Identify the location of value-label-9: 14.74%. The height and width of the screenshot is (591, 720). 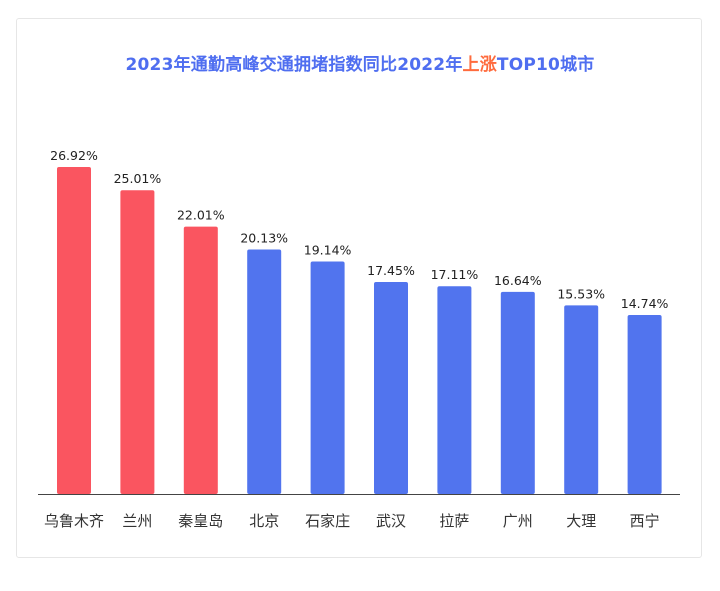
(645, 303).